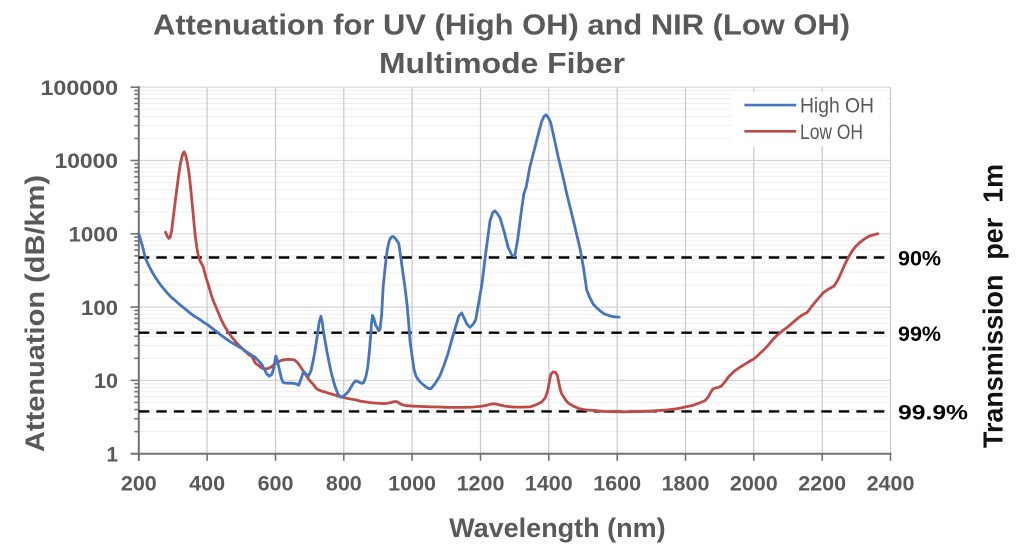  I want to click on svg-text: 100, so click(99, 308).